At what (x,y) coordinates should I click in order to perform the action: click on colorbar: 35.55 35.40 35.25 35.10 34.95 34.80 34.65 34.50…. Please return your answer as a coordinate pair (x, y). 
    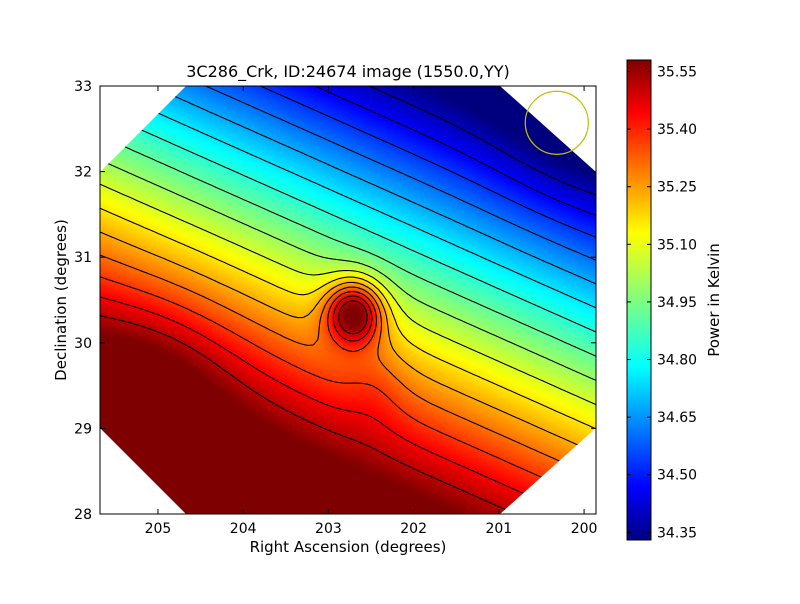
    Looking at the image, I should click on (674, 300).